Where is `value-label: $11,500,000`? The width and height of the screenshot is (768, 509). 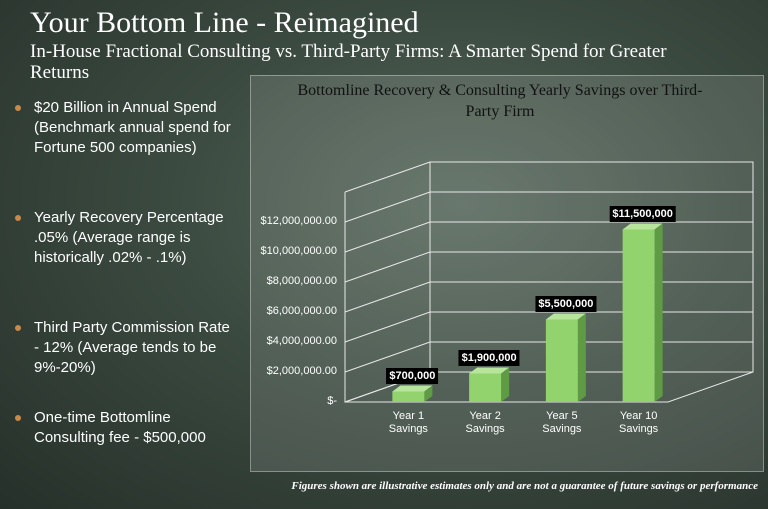
value-label: $11,500,000 is located at coordinates (642, 213).